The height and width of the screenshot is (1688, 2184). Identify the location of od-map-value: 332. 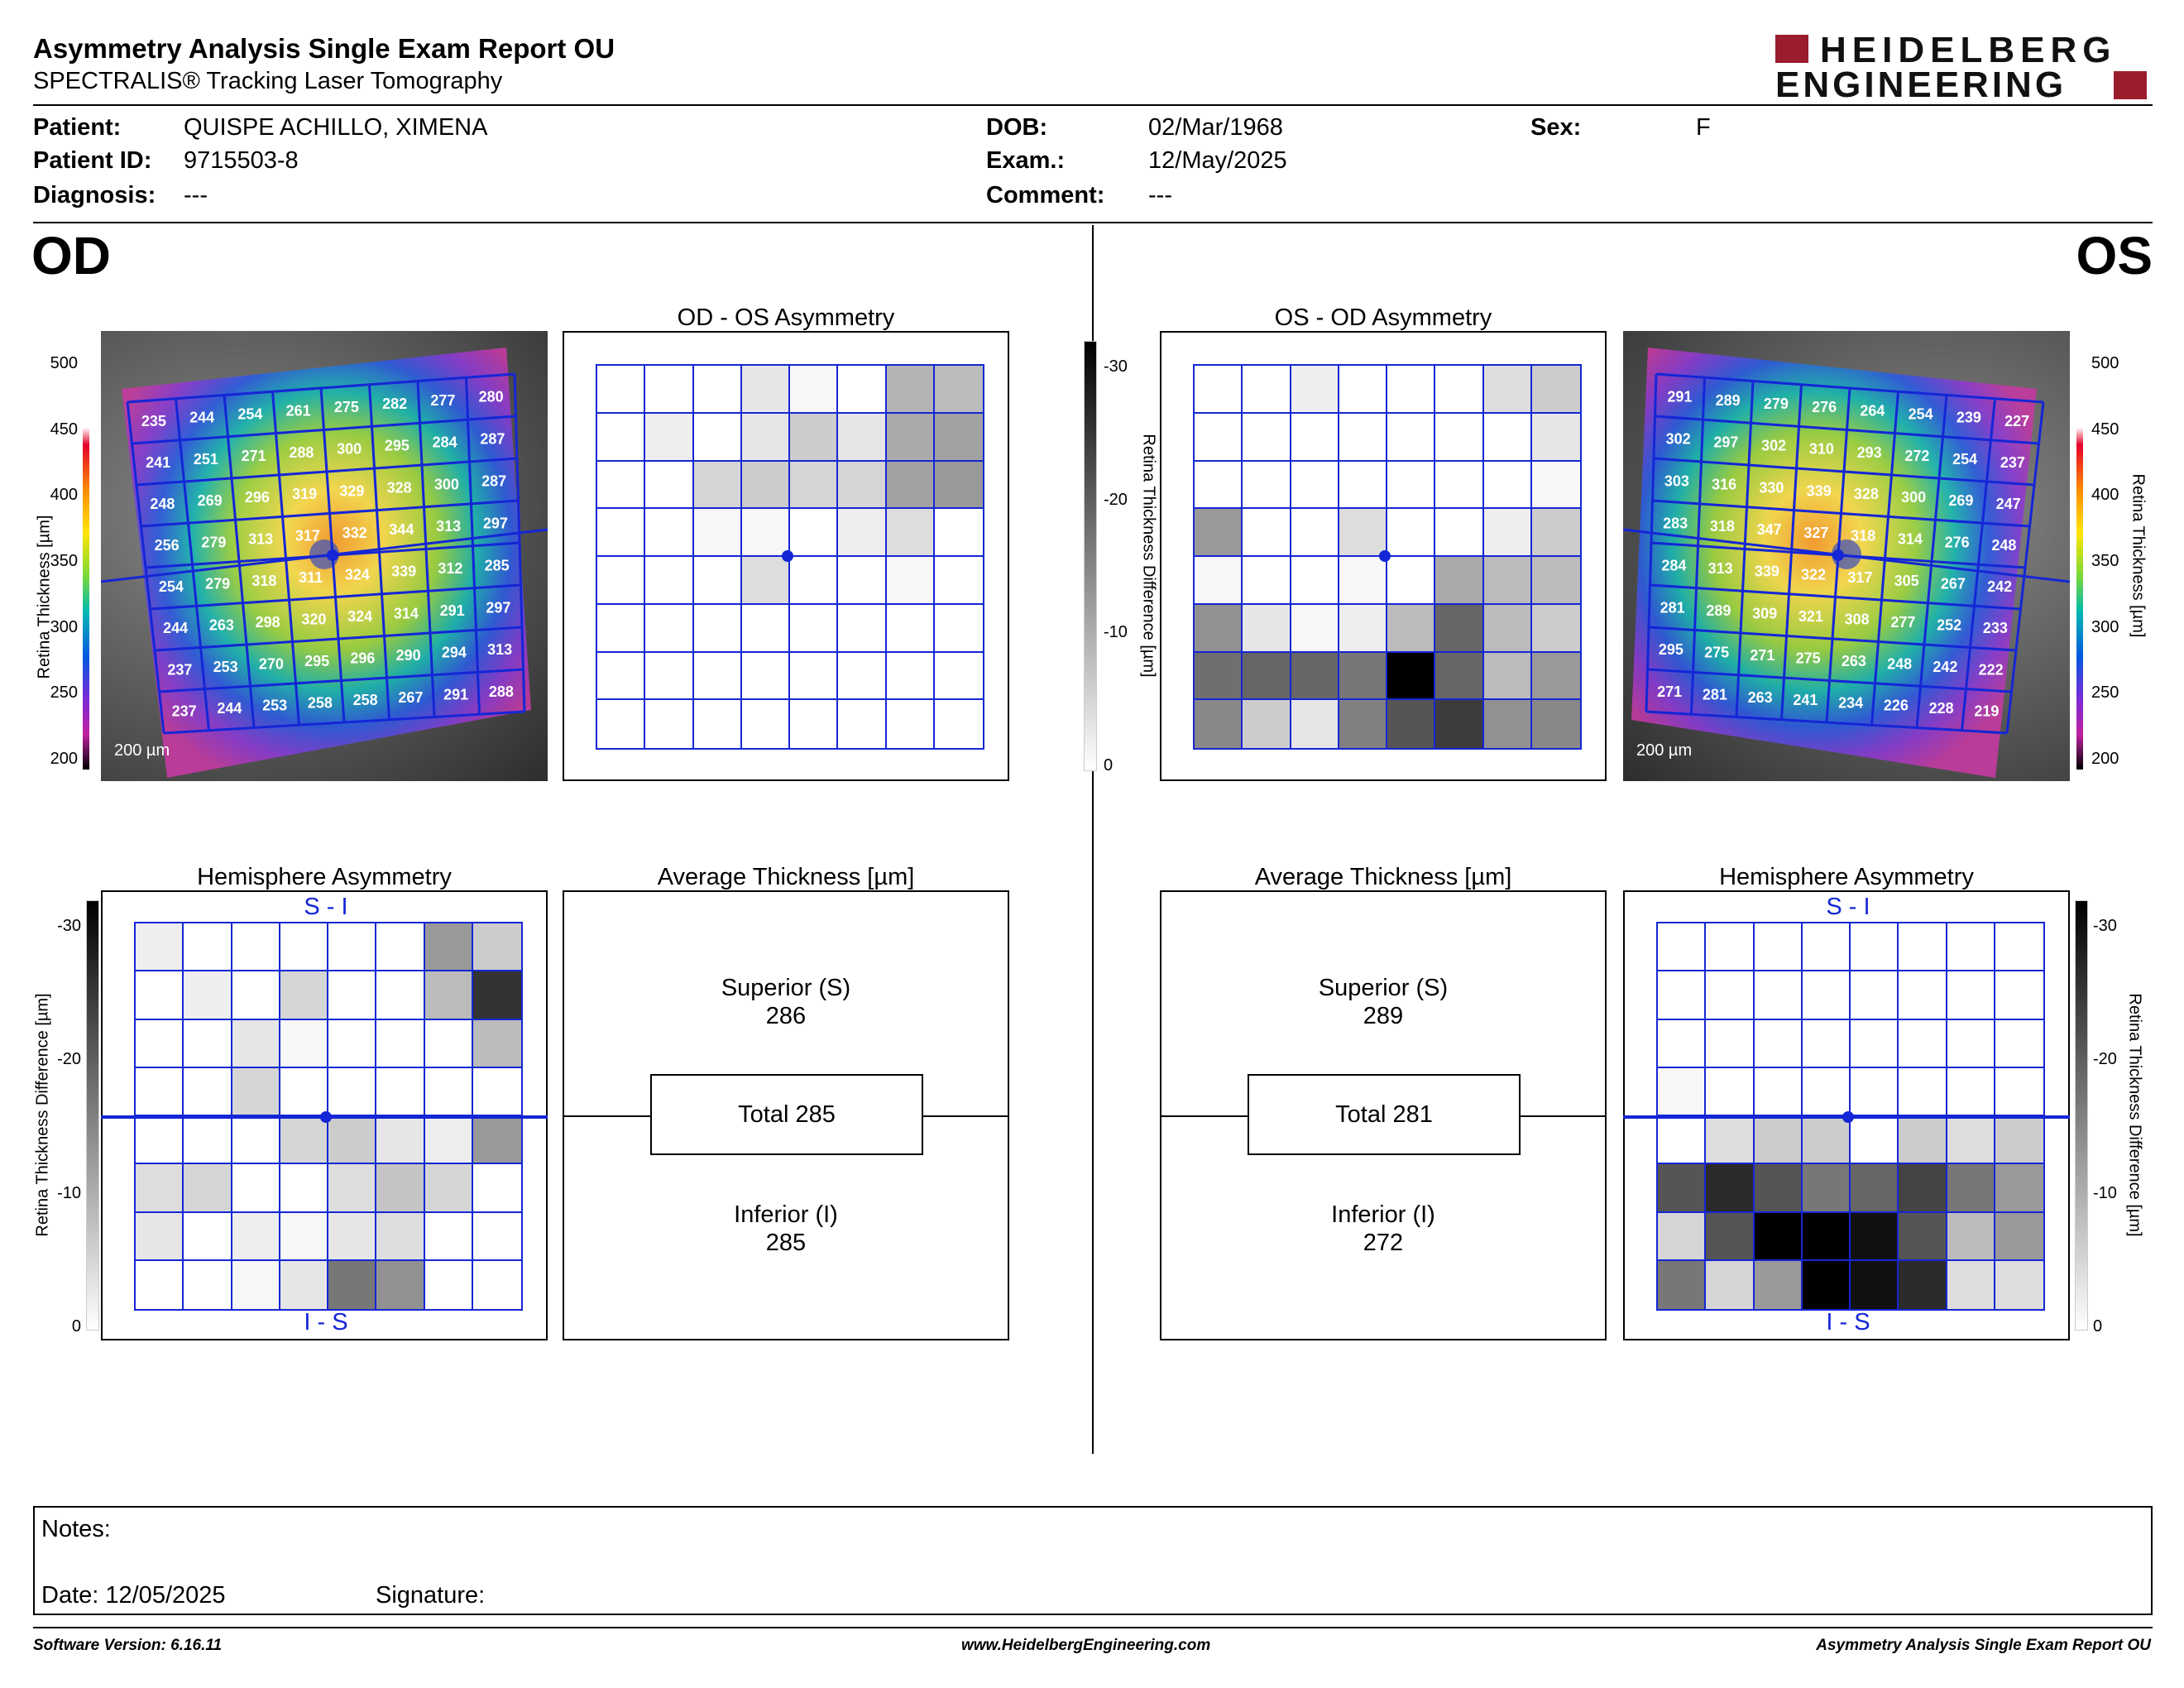
(354, 533).